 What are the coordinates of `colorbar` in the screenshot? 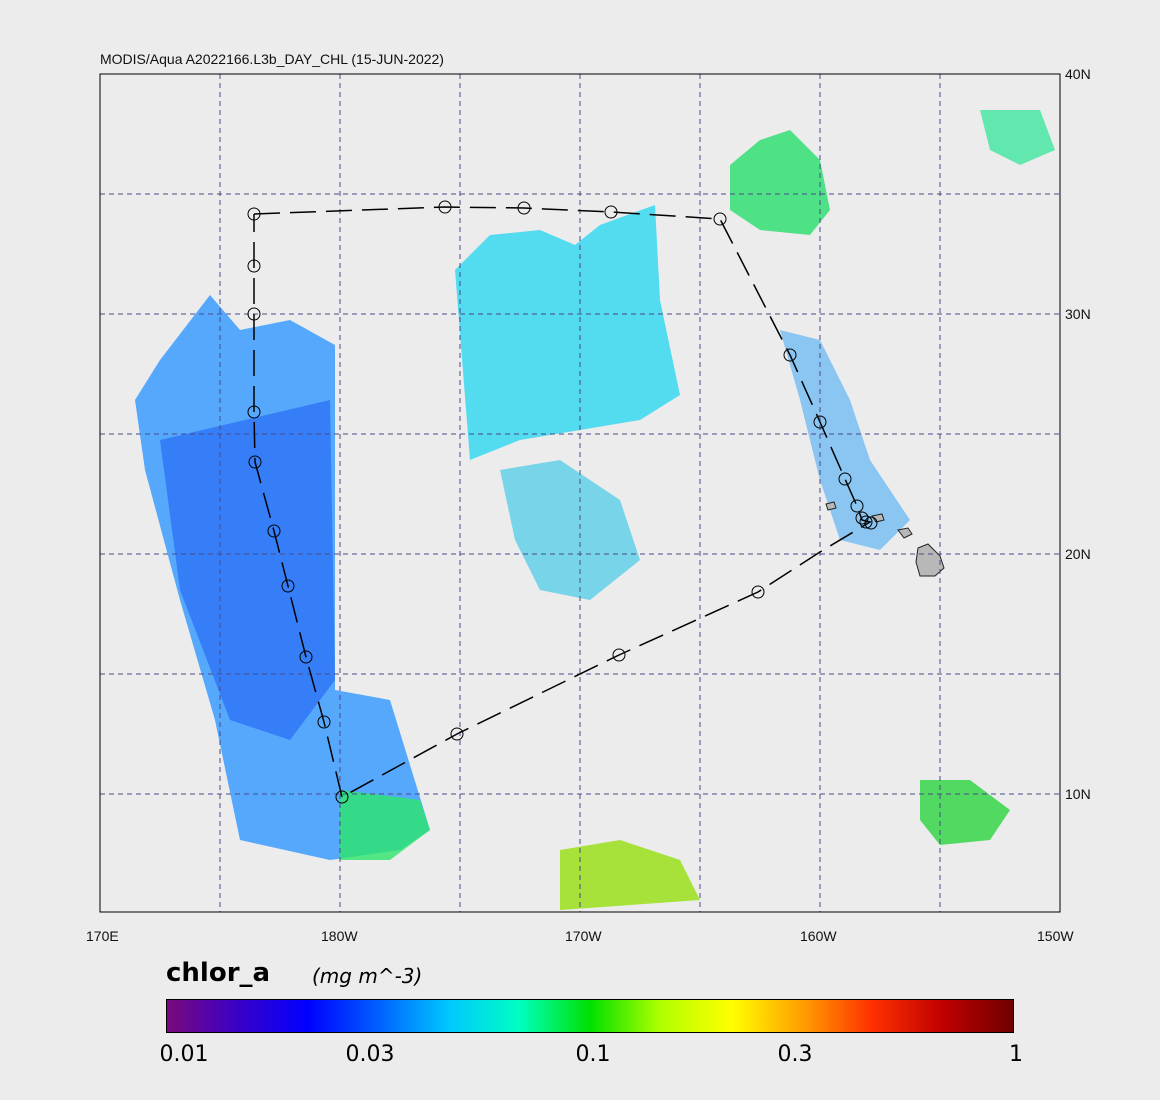 It's located at (590, 1016).